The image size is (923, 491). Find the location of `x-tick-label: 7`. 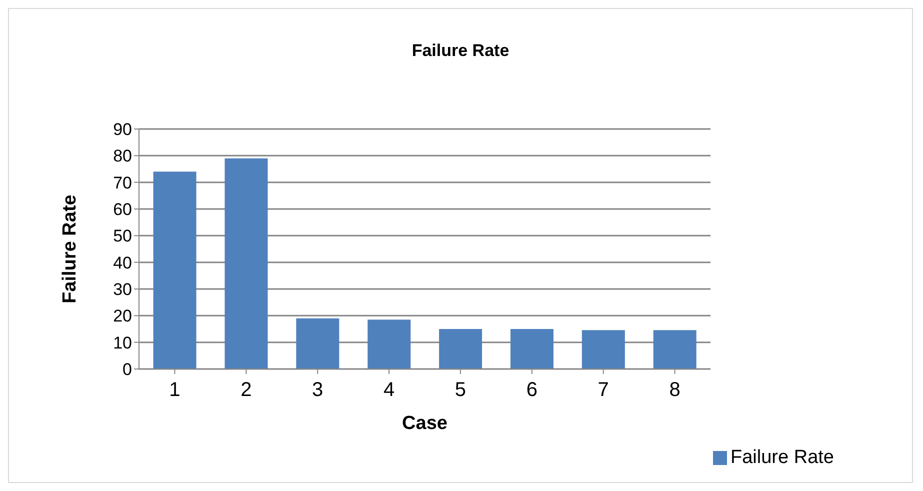

x-tick-label: 7 is located at coordinates (603, 390).